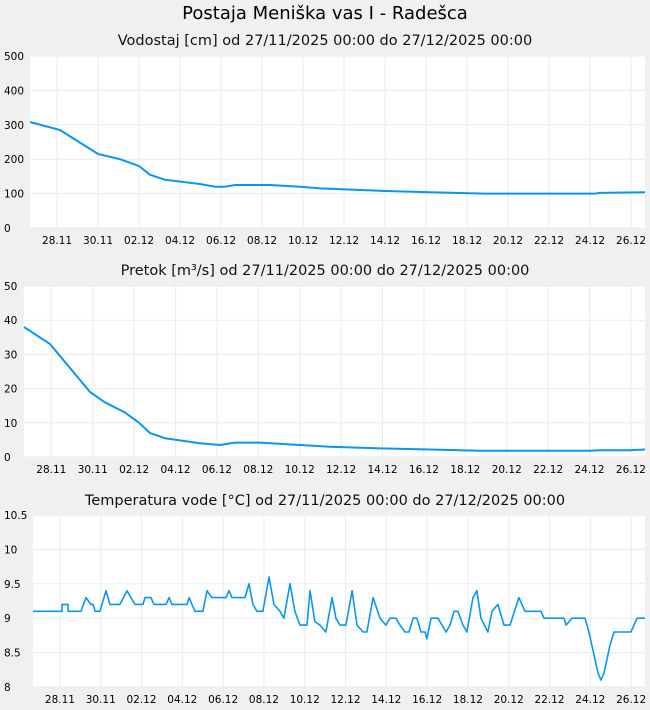  Describe the element at coordinates (14, 57) in the screenshot. I see `y-tick-label: 500` at that location.